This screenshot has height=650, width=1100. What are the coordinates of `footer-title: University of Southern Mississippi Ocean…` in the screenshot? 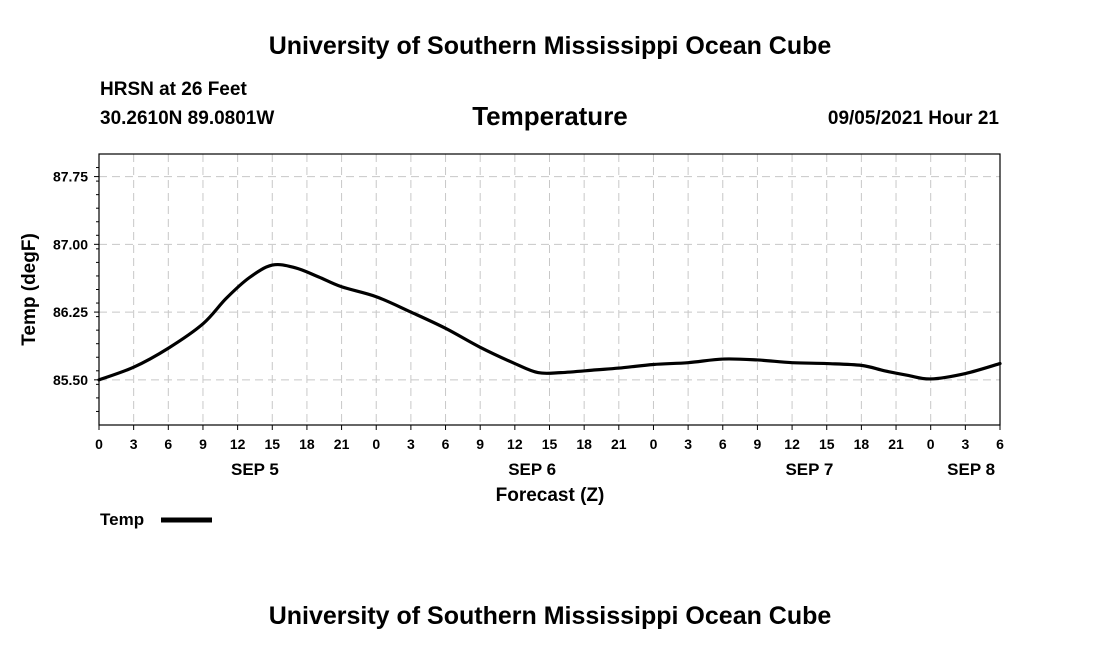 It's located at (550, 616).